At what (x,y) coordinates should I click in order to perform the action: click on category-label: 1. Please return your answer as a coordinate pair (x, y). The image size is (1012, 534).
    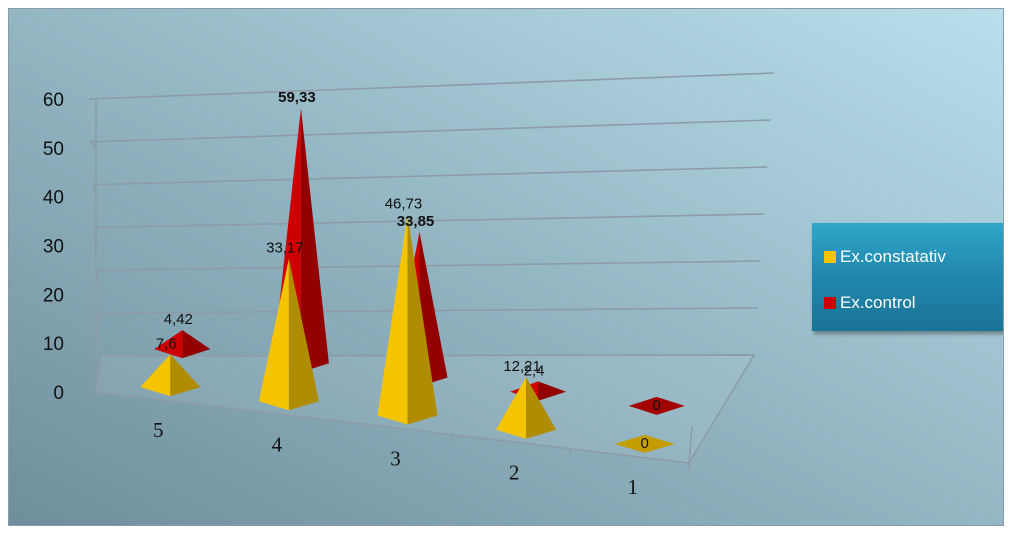
    Looking at the image, I should click on (632, 487).